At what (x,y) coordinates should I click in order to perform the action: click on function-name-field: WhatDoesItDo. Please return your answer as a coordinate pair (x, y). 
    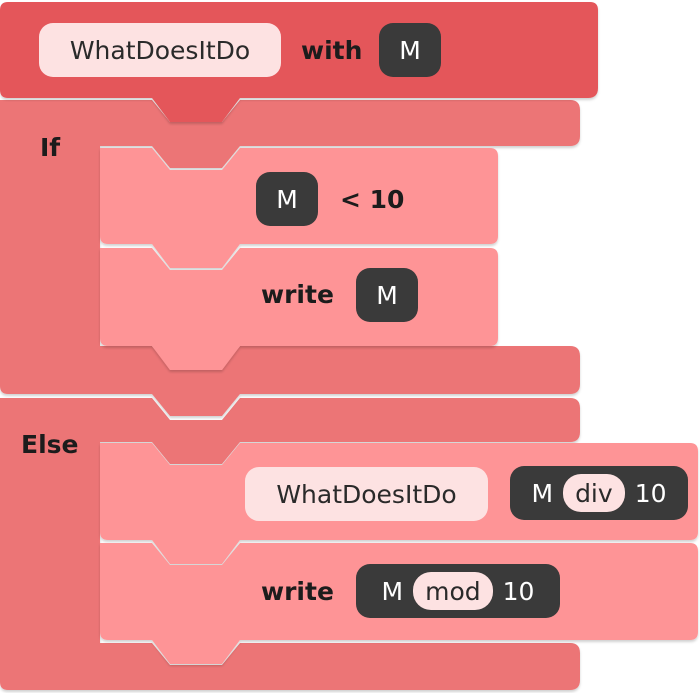
    Looking at the image, I should click on (160, 50).